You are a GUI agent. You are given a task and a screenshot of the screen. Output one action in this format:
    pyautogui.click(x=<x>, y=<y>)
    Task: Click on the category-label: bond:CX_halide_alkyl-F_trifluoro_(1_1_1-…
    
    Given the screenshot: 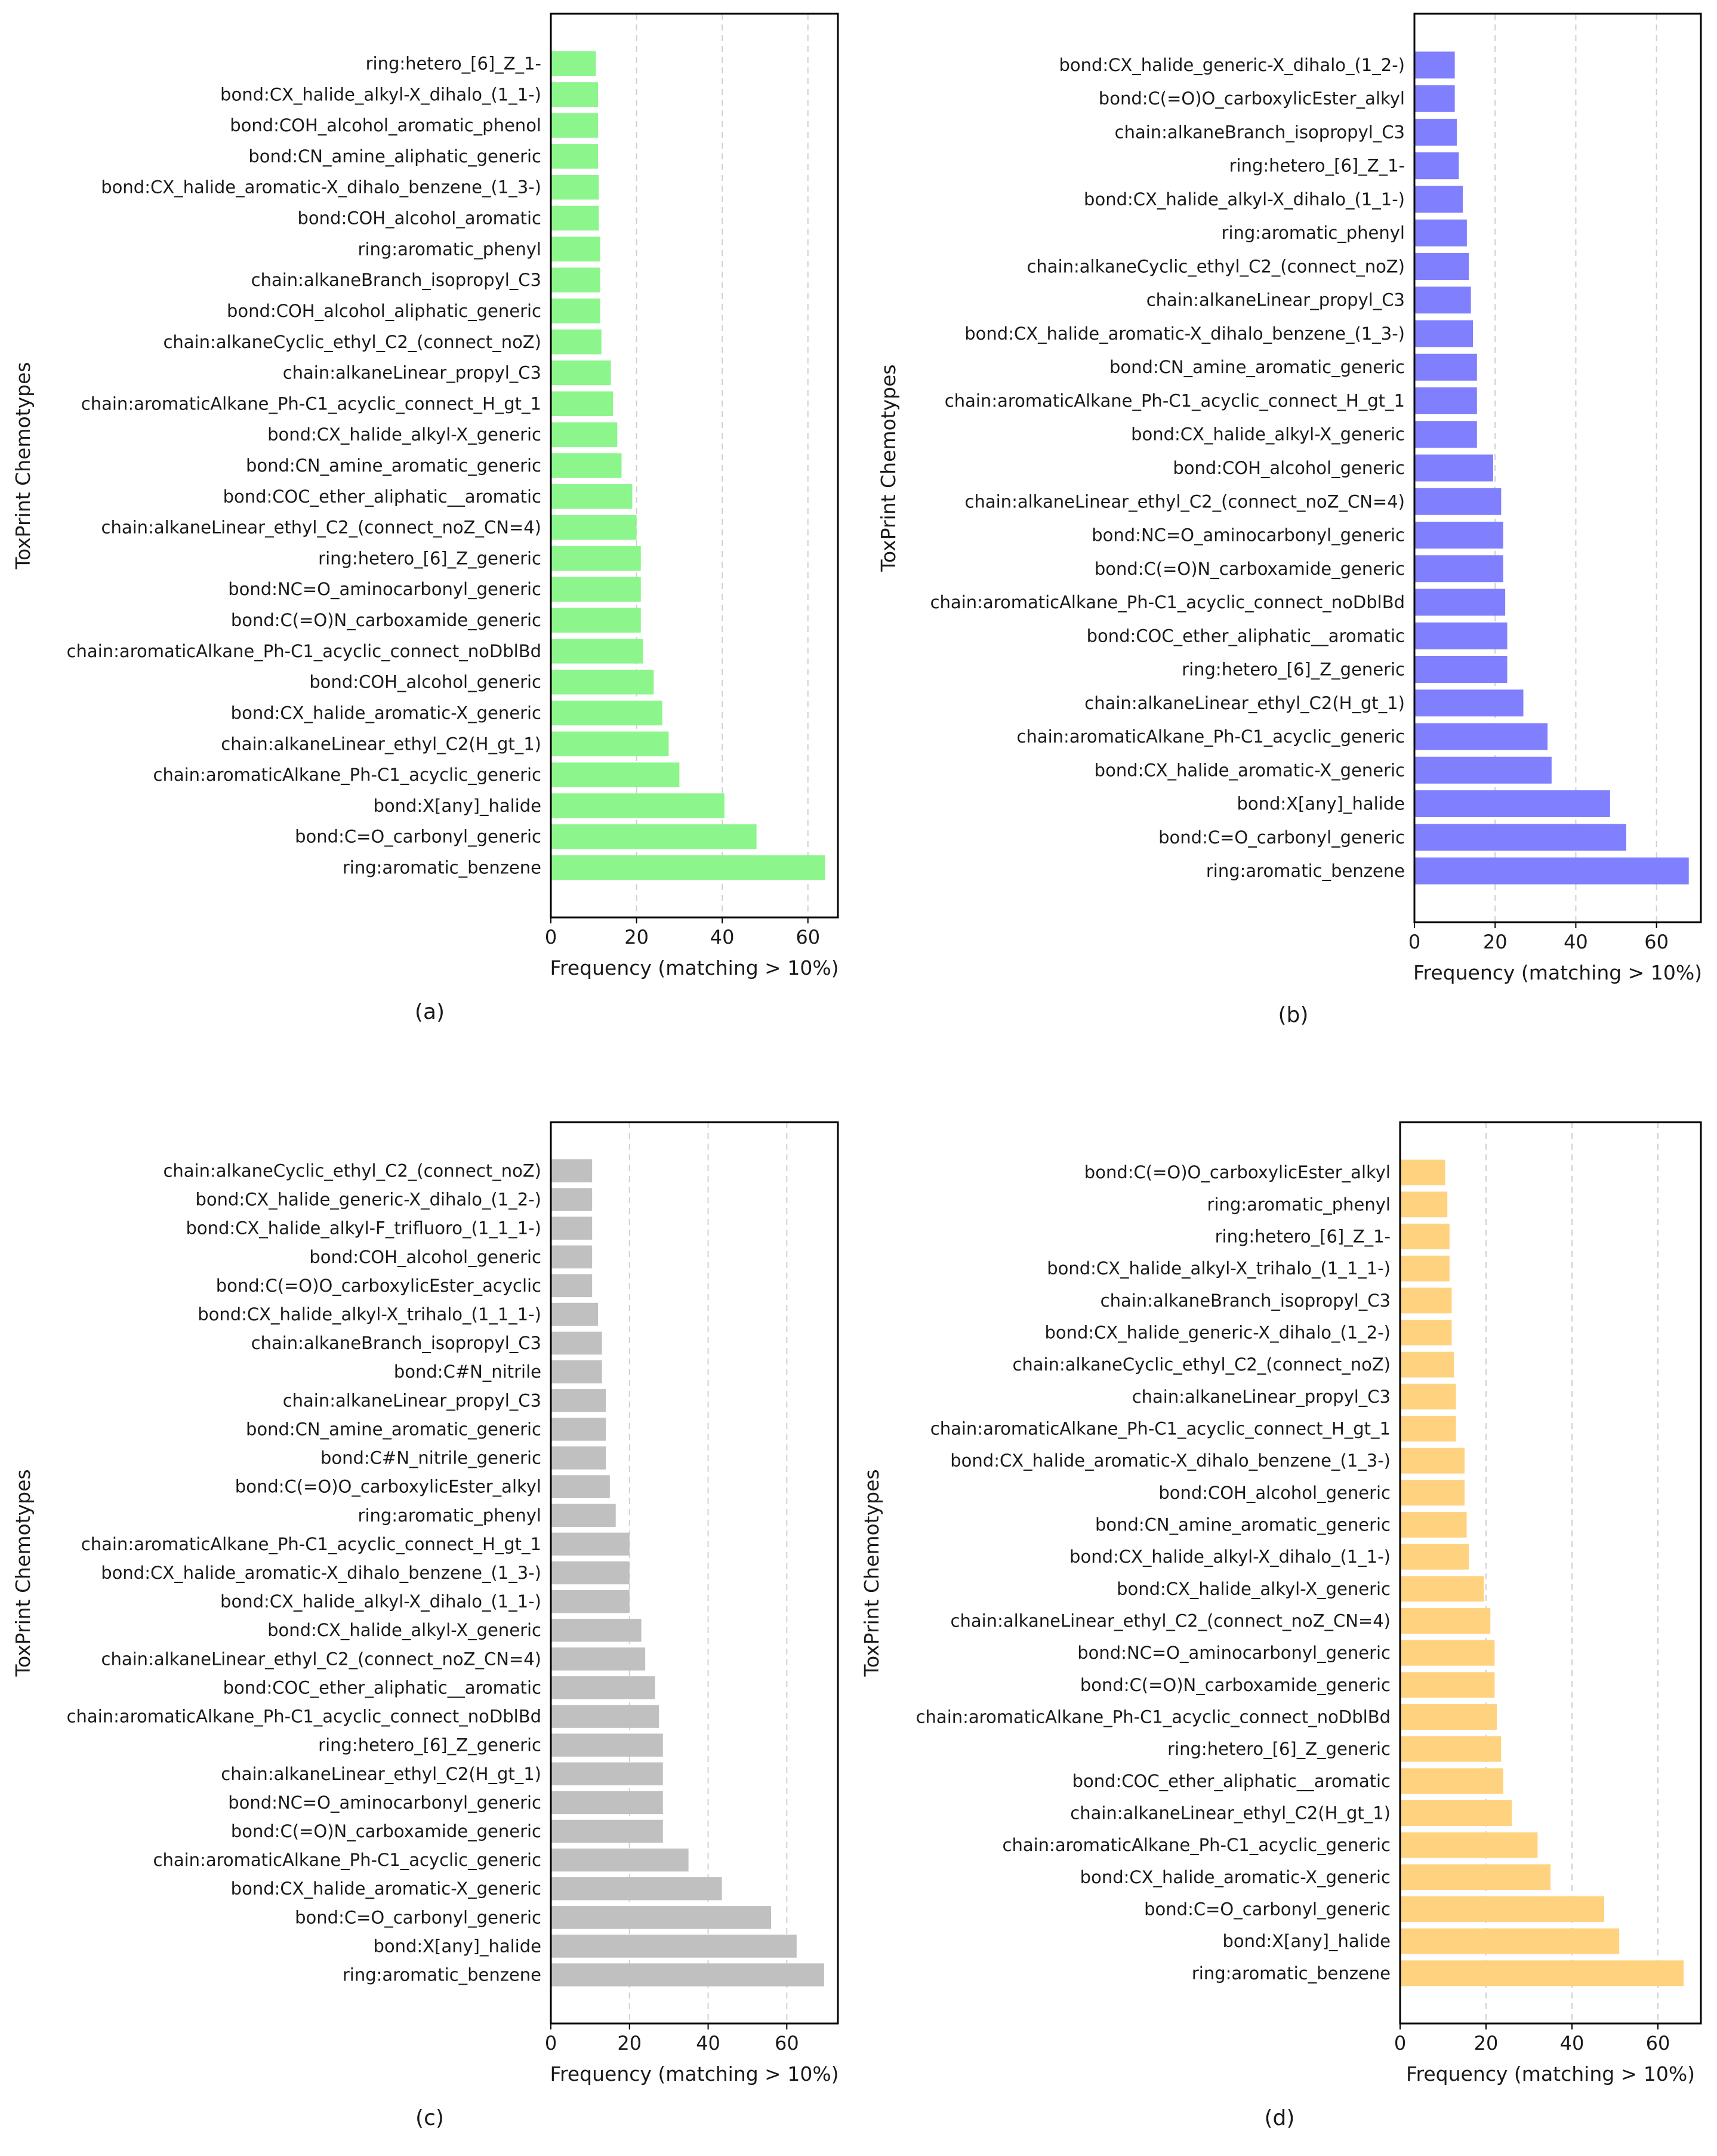 What is the action you would take?
    pyautogui.click(x=363, y=1228)
    